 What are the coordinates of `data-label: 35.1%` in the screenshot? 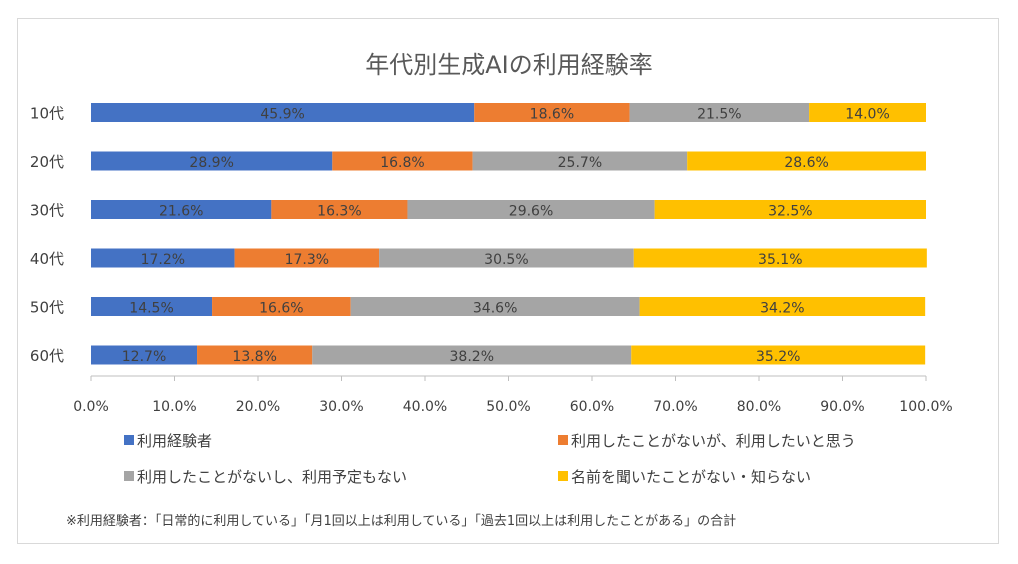 It's located at (780, 260).